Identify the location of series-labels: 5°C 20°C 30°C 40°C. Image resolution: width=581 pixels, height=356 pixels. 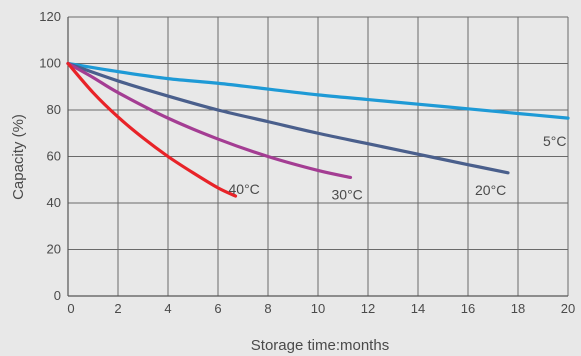
(398, 167).